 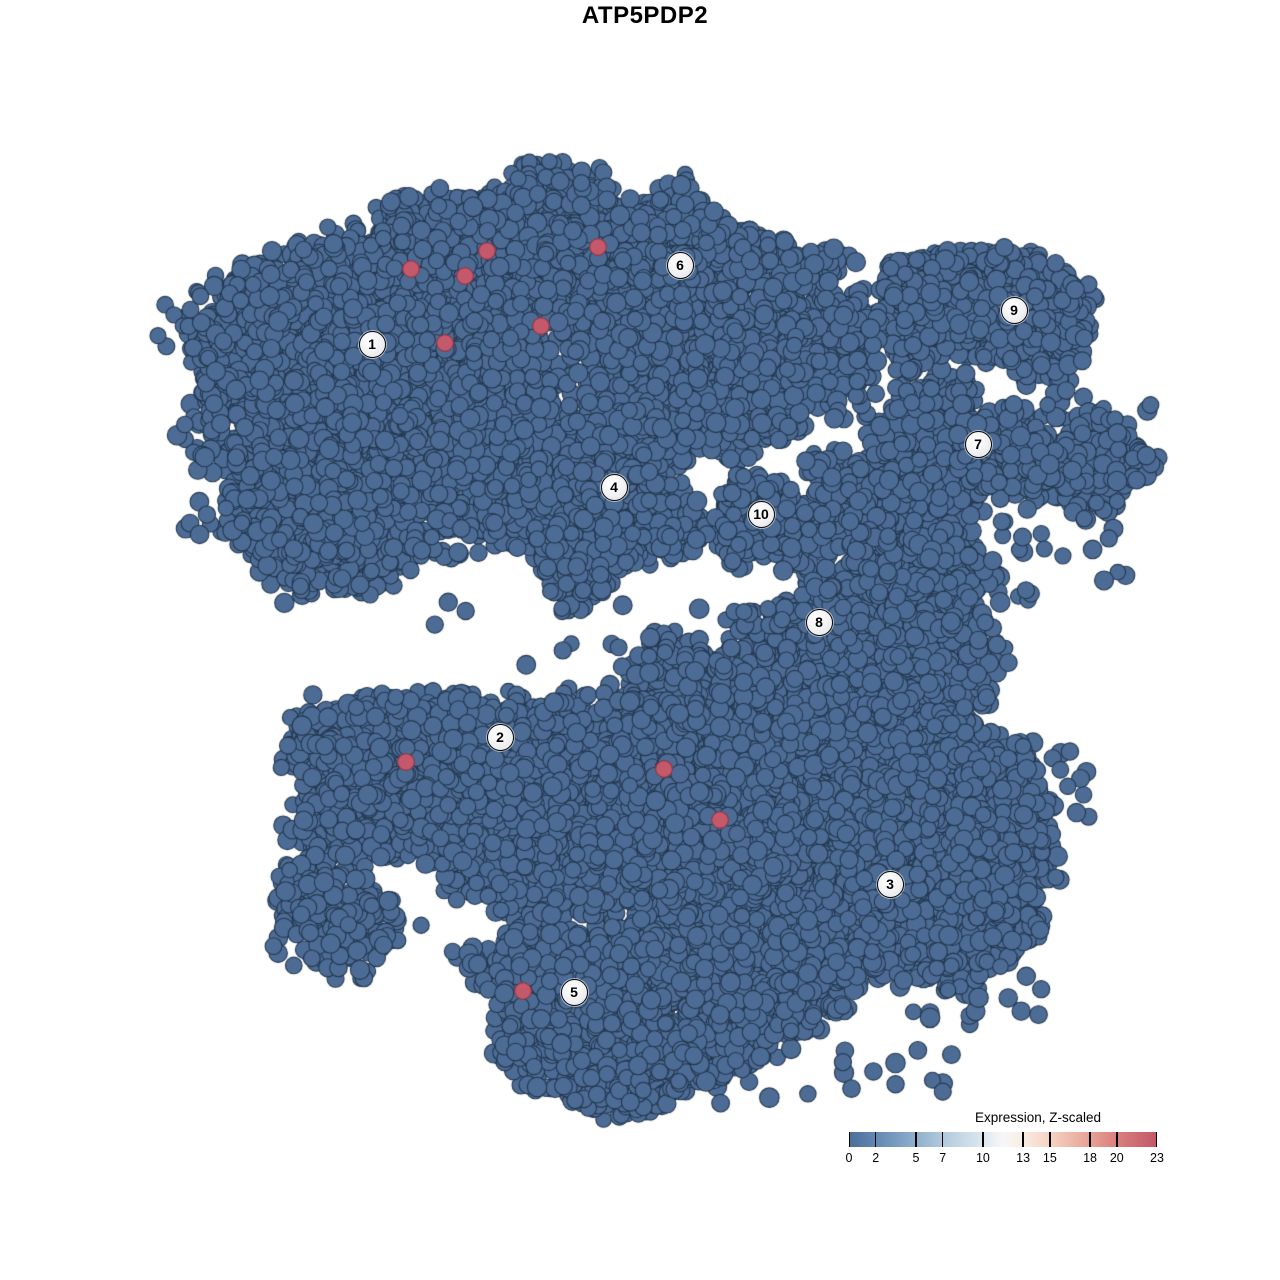 What do you see at coordinates (978, 444) in the screenshot?
I see `cluster-label-badge-7: 7` at bounding box center [978, 444].